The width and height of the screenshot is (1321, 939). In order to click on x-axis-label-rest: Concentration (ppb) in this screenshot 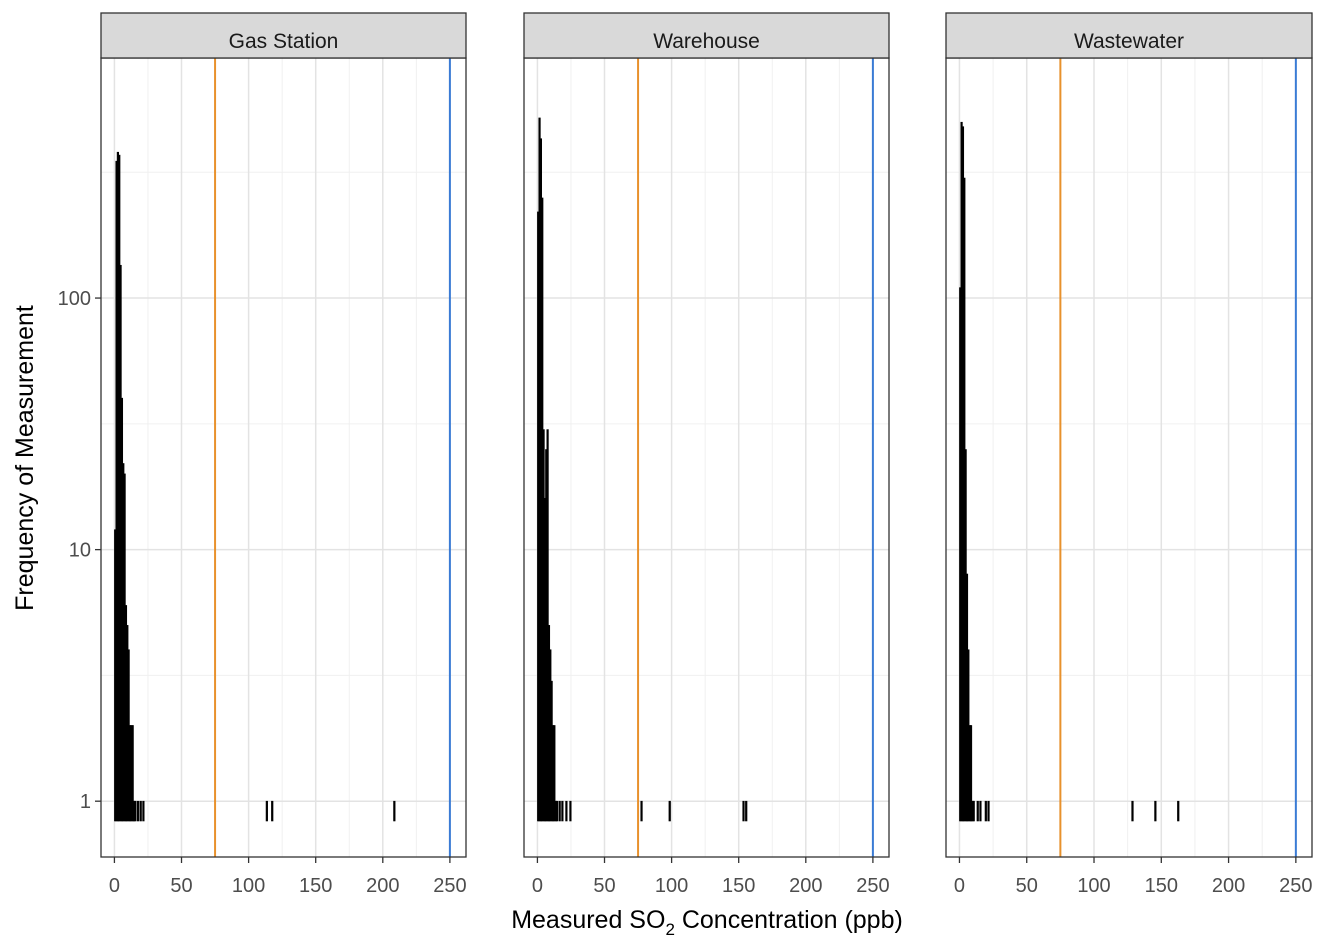, I will do `click(789, 920)`.